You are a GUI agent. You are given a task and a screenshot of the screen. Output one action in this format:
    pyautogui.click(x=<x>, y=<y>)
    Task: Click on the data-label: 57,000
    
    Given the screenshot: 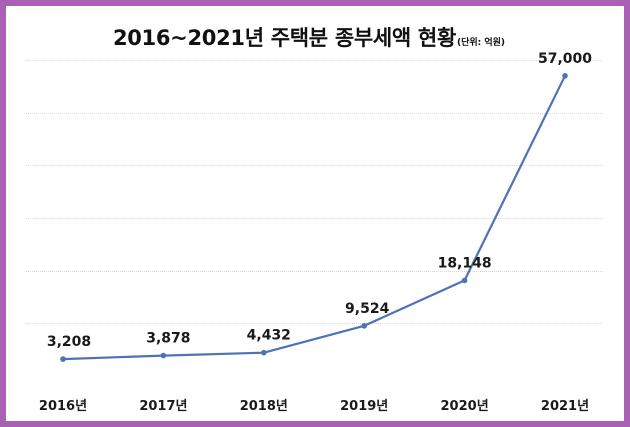 What is the action you would take?
    pyautogui.click(x=565, y=59)
    